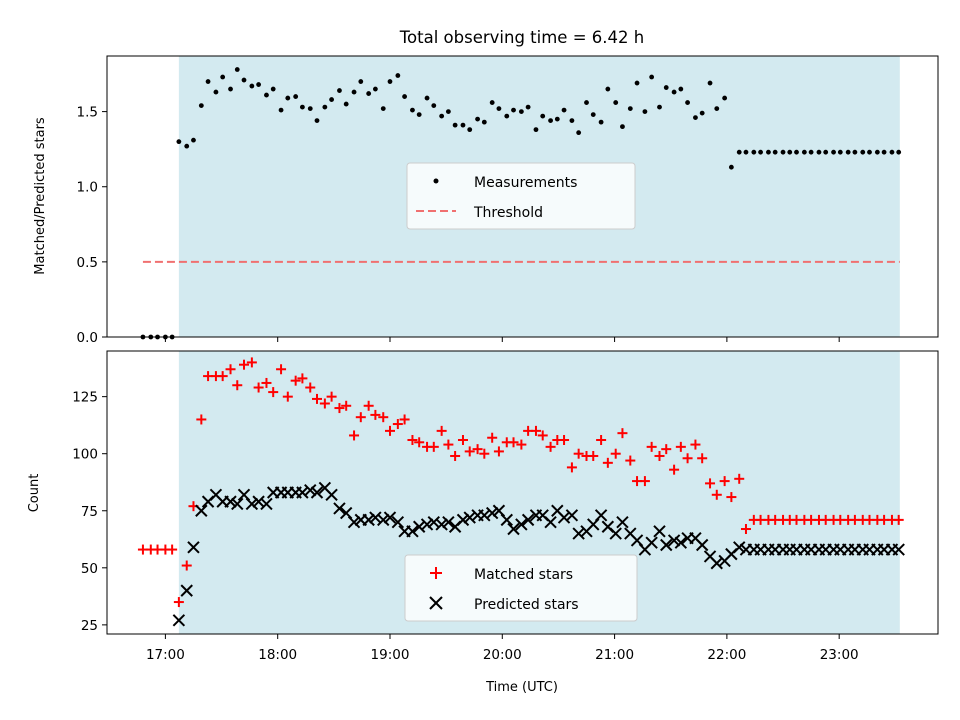 Image resolution: width=960 pixels, height=720 pixels. What do you see at coordinates (92, 225) in the screenshot?
I see `ratio-y-axis: 0.0 0.5 1.0 1.5` at bounding box center [92, 225].